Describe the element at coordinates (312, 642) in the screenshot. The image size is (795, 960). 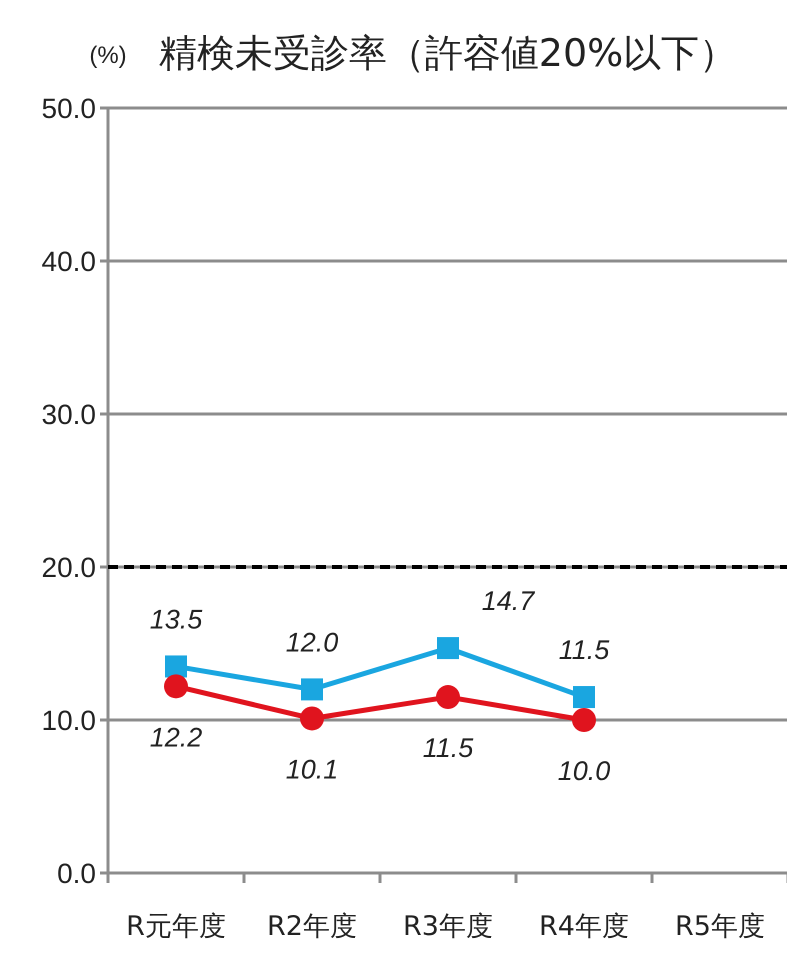
I see `data-label: 12.0` at that location.